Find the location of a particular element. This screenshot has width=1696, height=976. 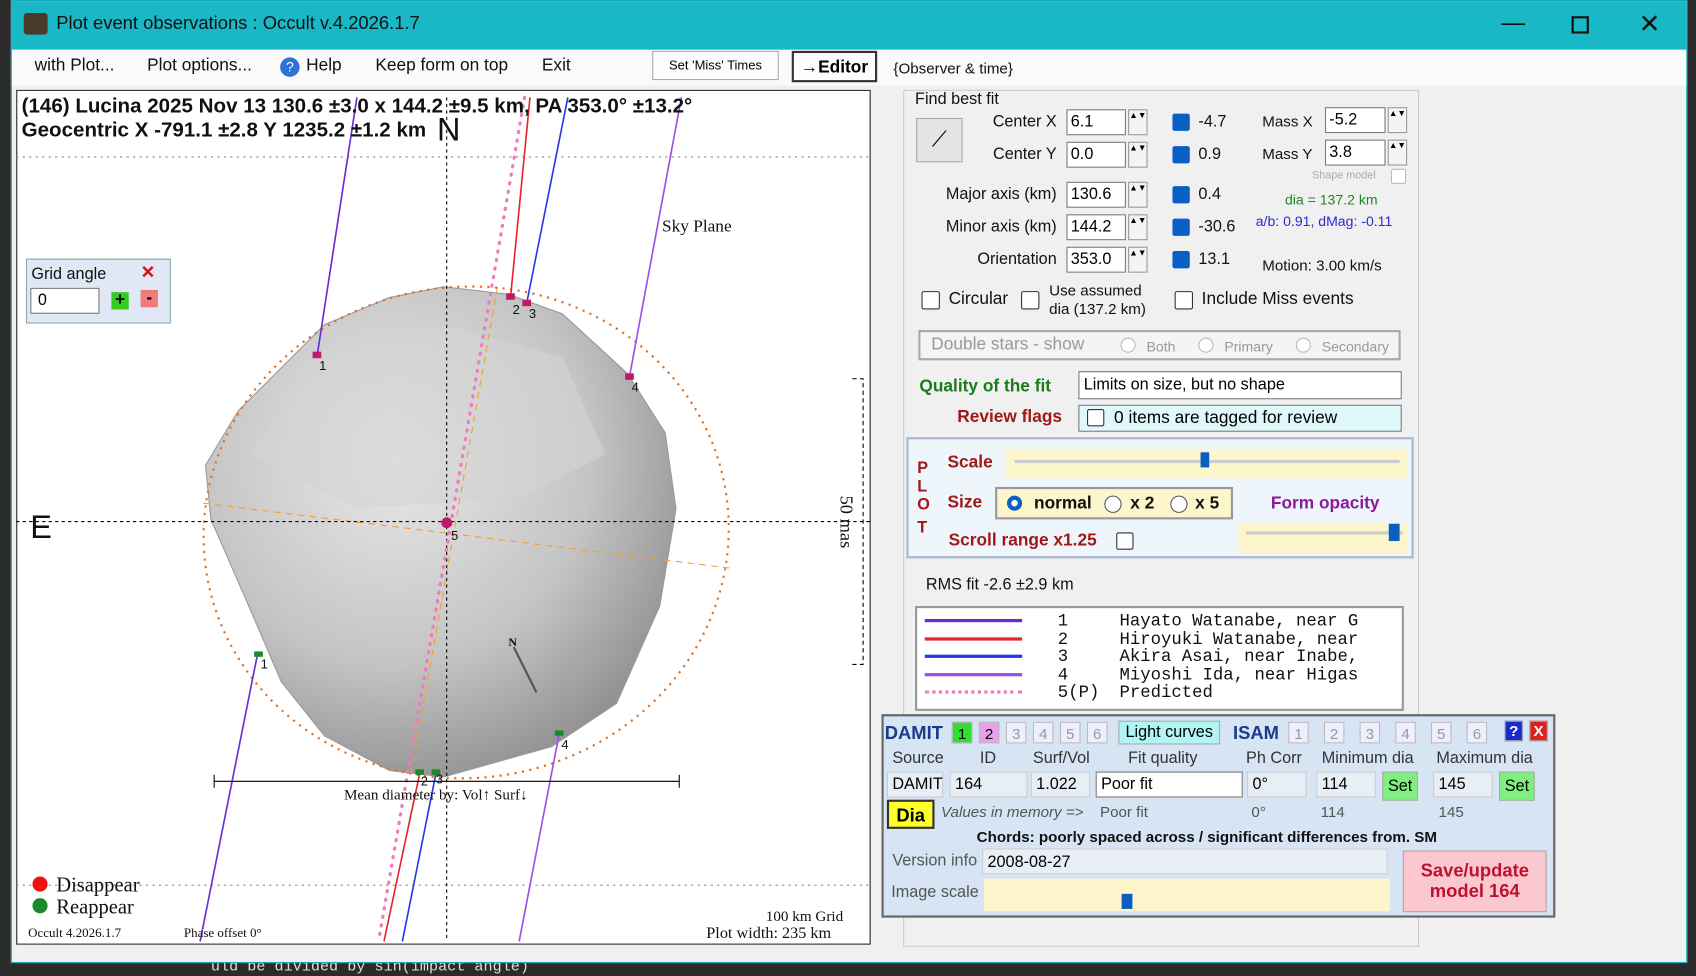

observer-button: {Observer & time} is located at coordinates (953, 68).